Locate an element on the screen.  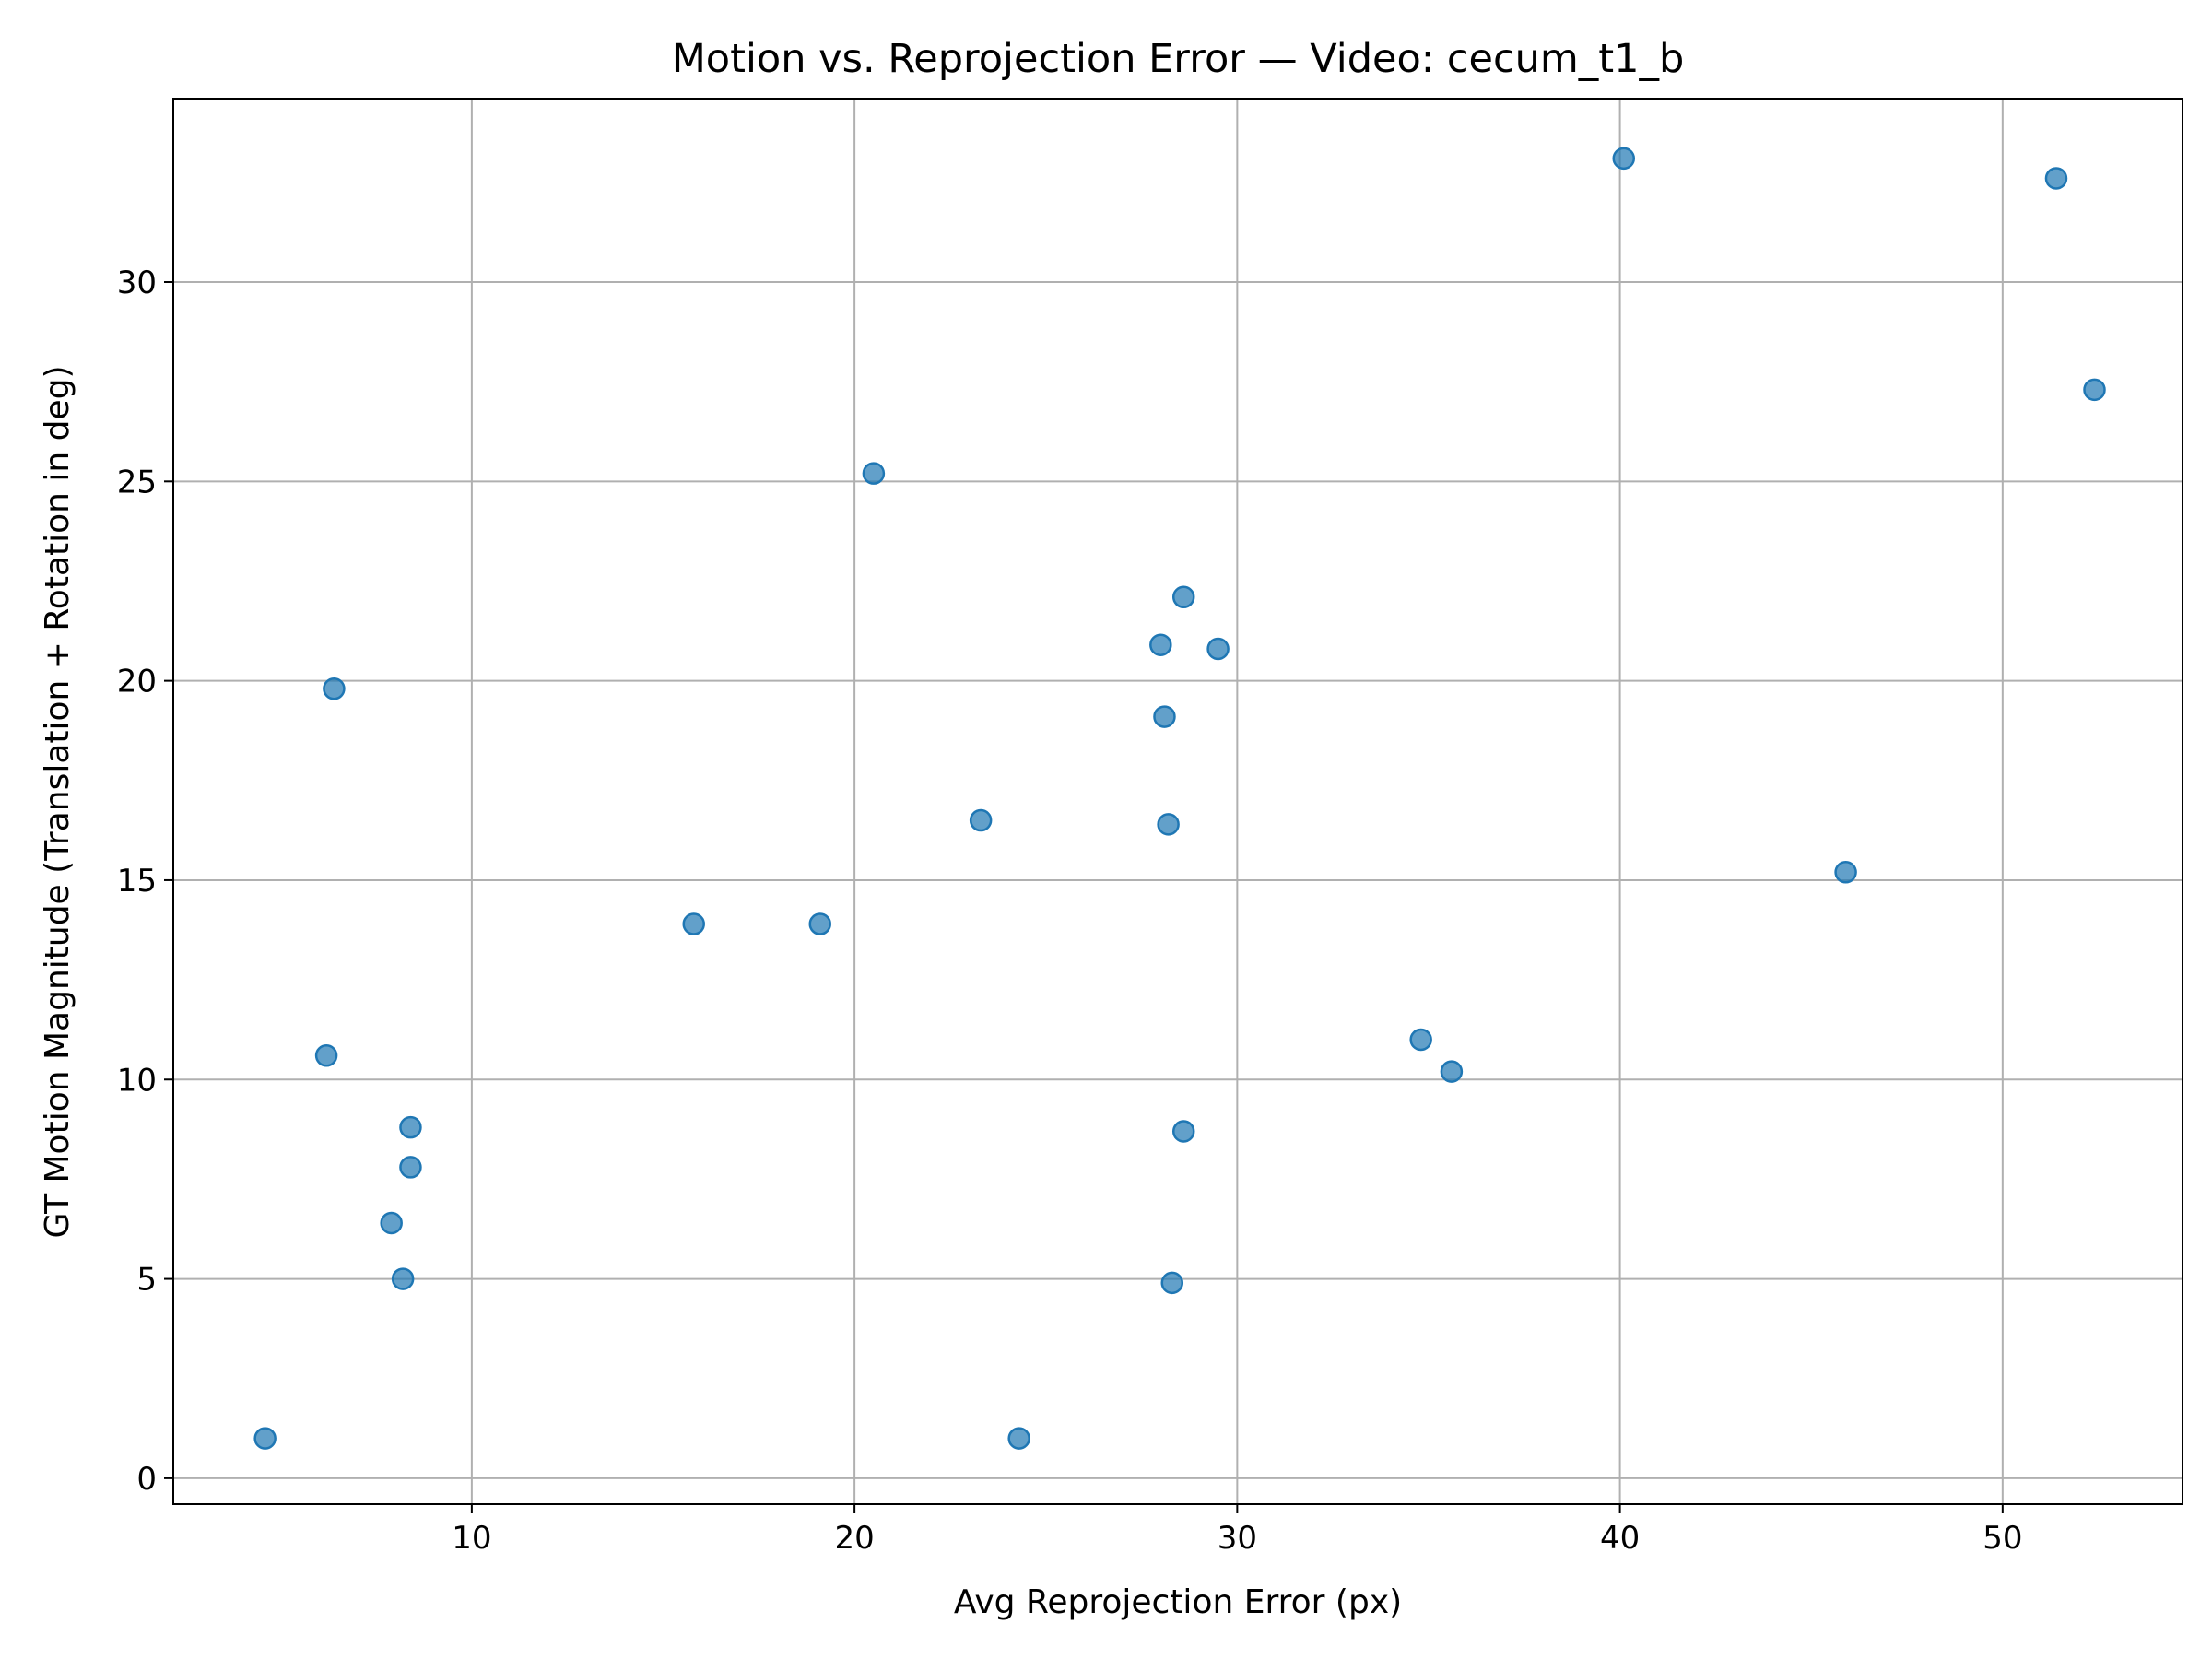
x-tick-label: 10 is located at coordinates (471, 1538).